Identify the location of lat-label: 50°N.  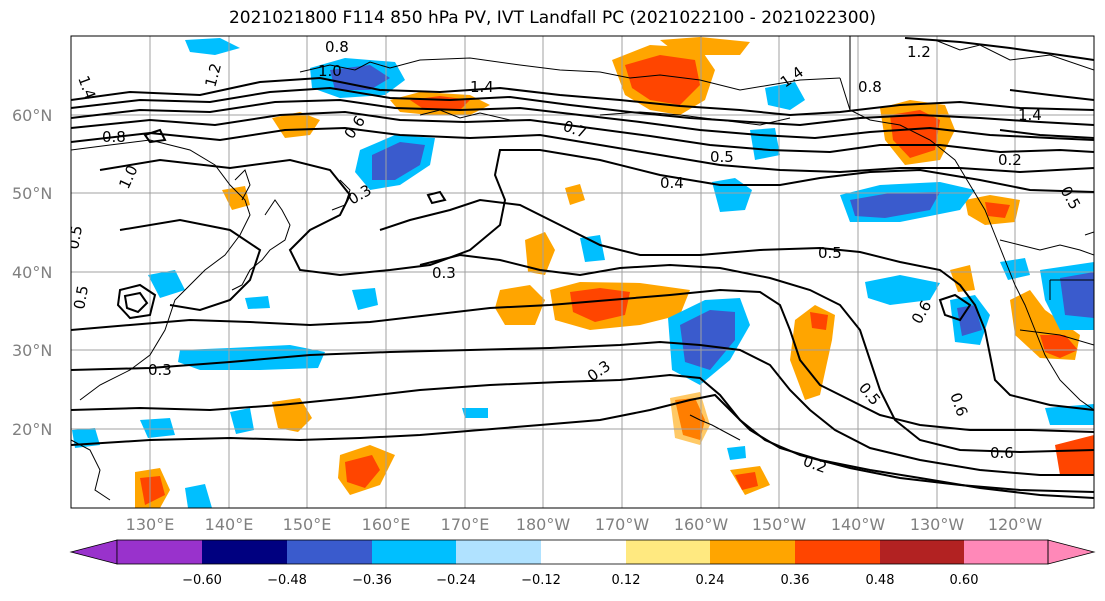
(32, 193).